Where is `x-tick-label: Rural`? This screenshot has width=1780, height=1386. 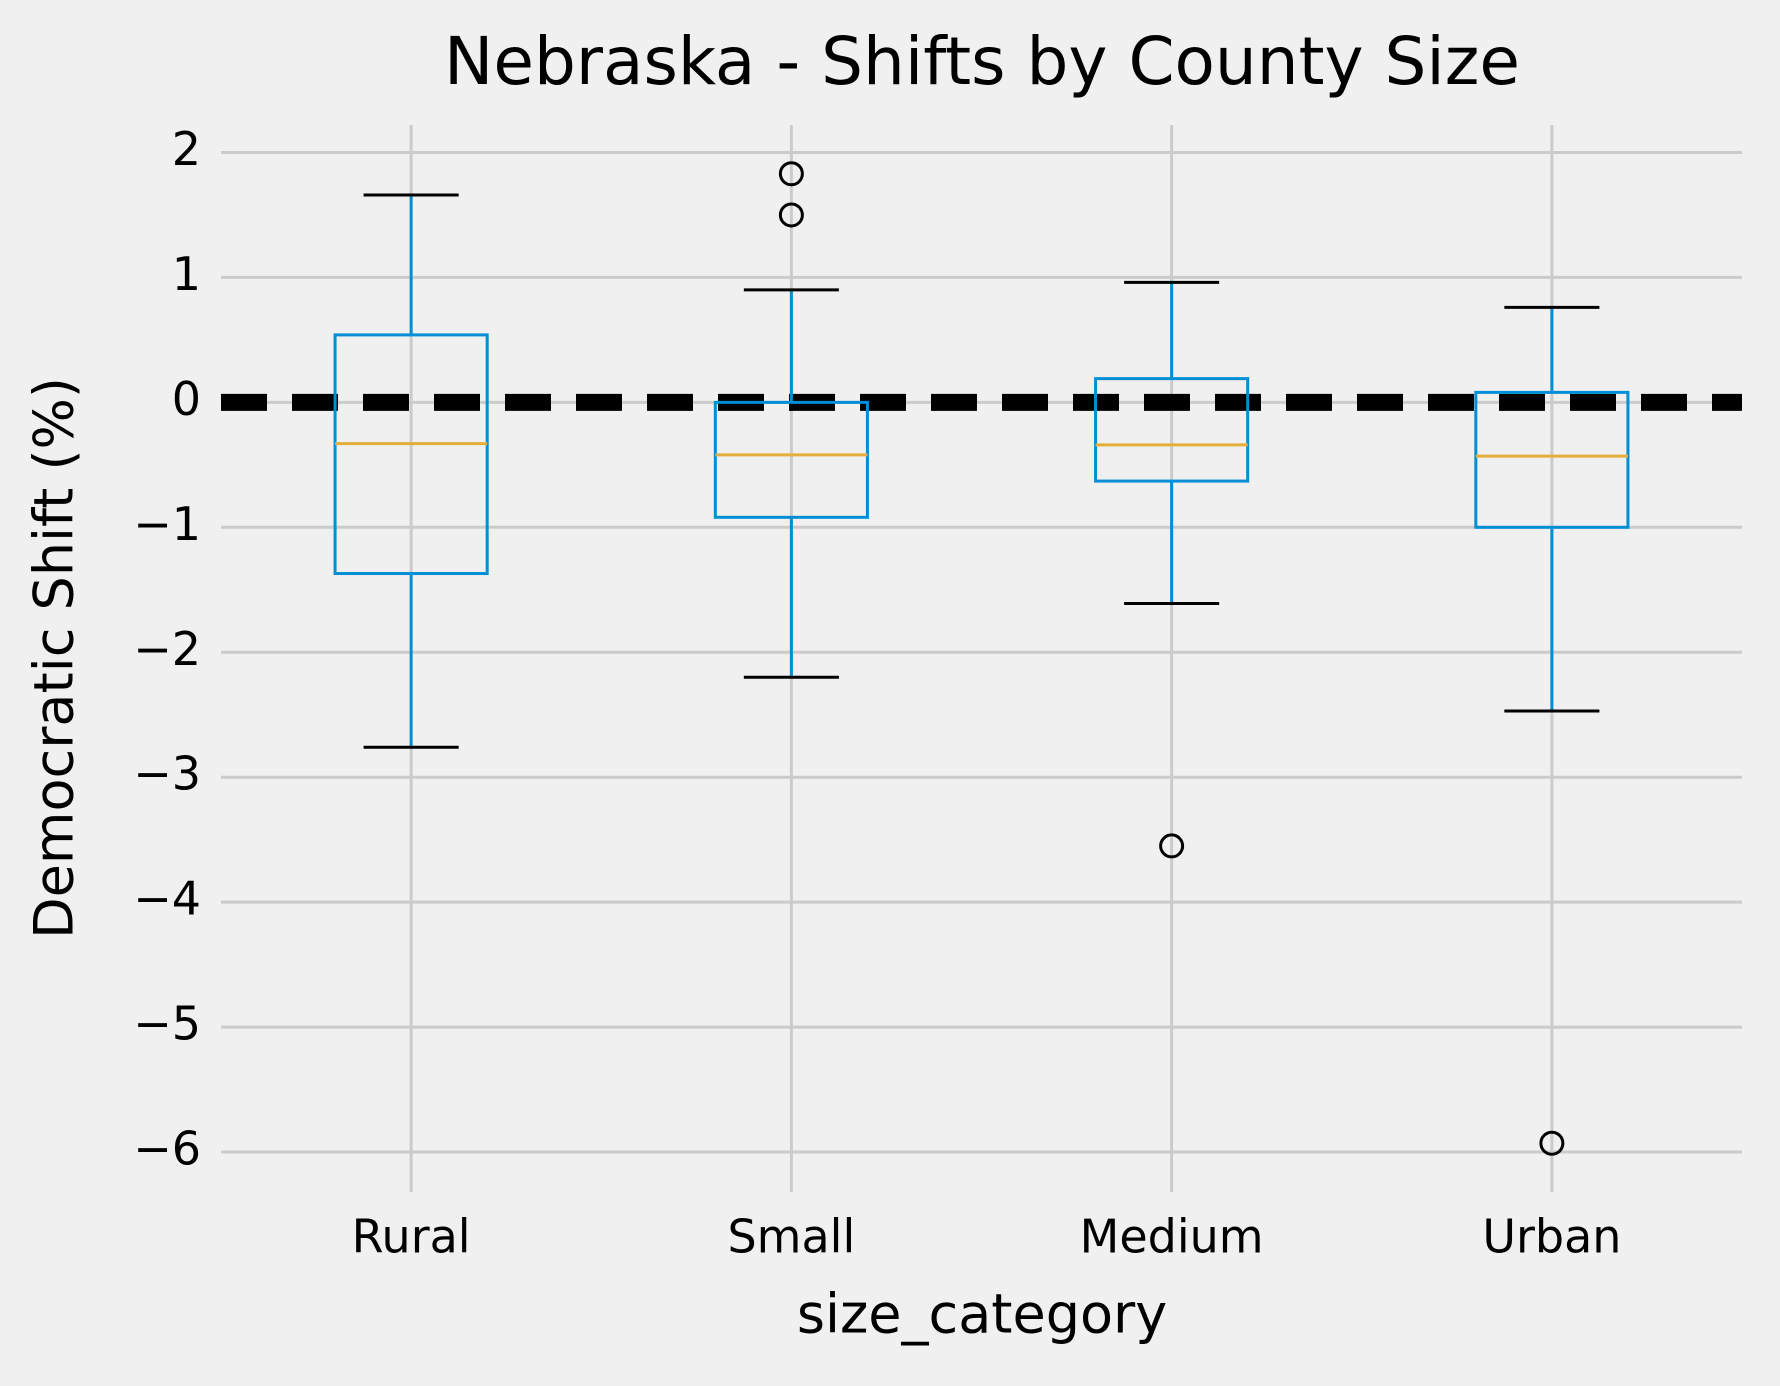 x-tick-label: Rural is located at coordinates (411, 1237).